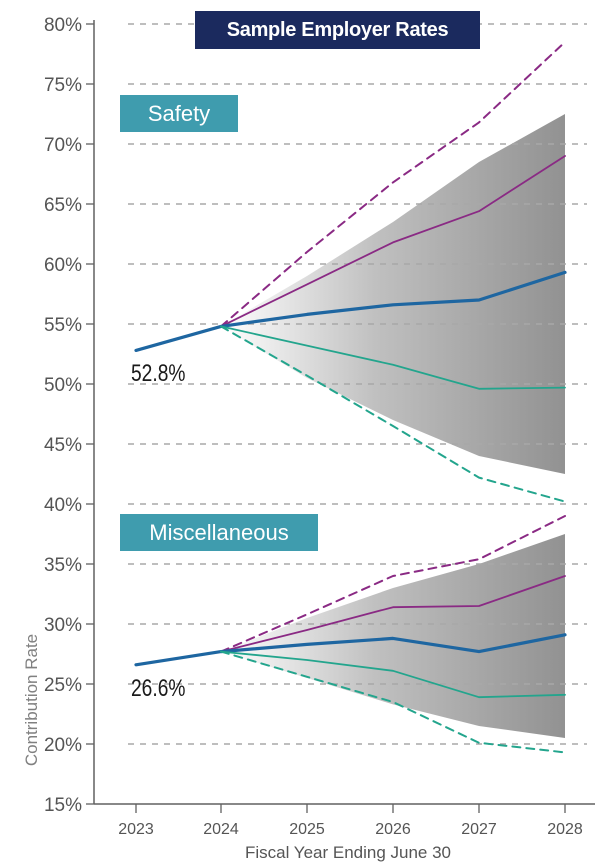 This screenshot has height=867, width=605. Describe the element at coordinates (31, 700) in the screenshot. I see `y-axis-label: Contribution Rate` at that location.